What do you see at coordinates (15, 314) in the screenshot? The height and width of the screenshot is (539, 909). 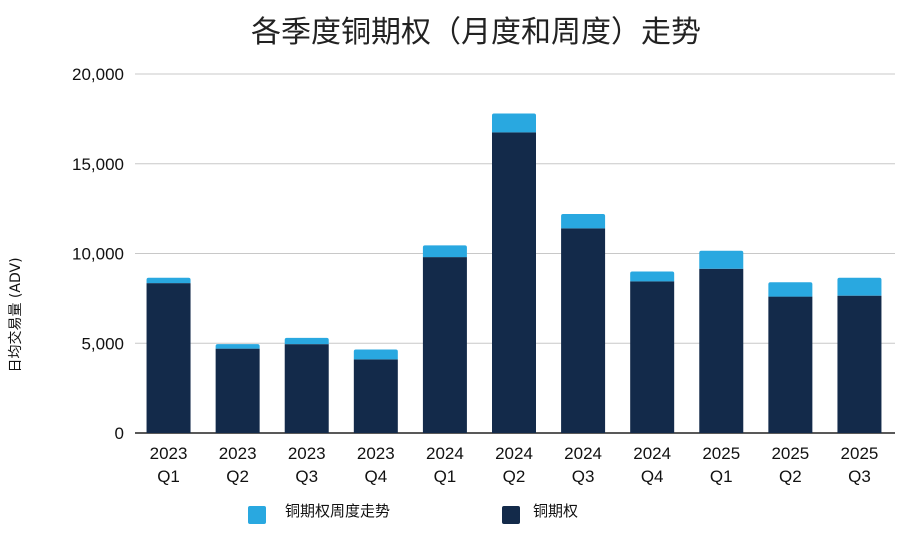 I see `y-axis-label: 日均交易量 (ADV)` at bounding box center [15, 314].